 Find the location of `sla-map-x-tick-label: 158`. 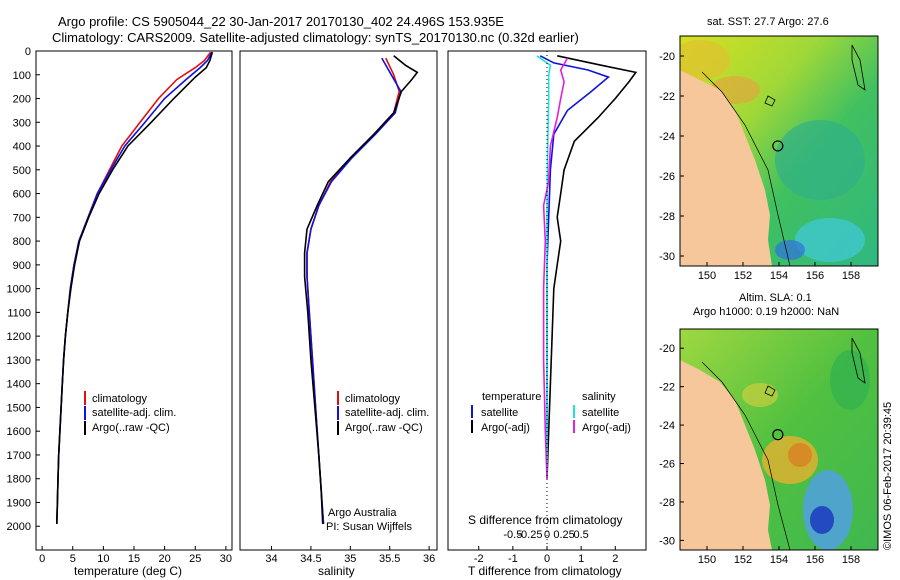

sla-map-x-tick-label: 158 is located at coordinates (851, 560).